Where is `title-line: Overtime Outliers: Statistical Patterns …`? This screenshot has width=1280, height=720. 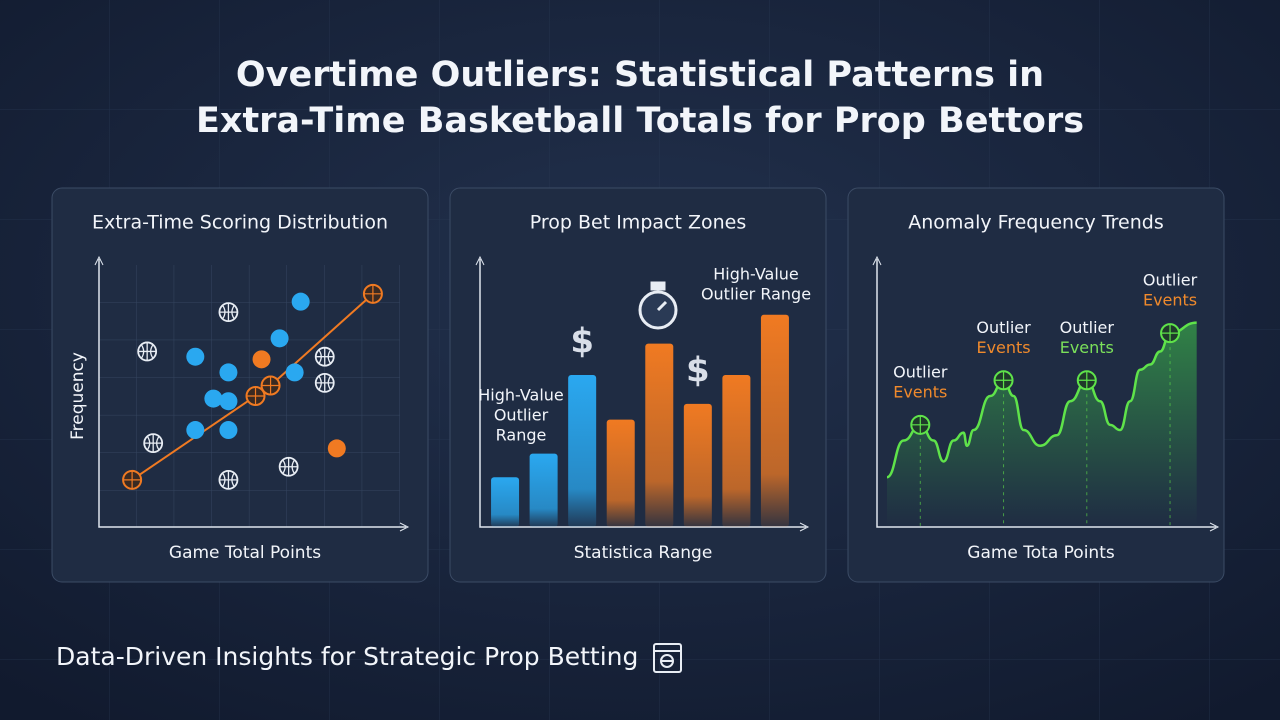 title-line: Overtime Outliers: Statistical Patterns … is located at coordinates (640, 75).